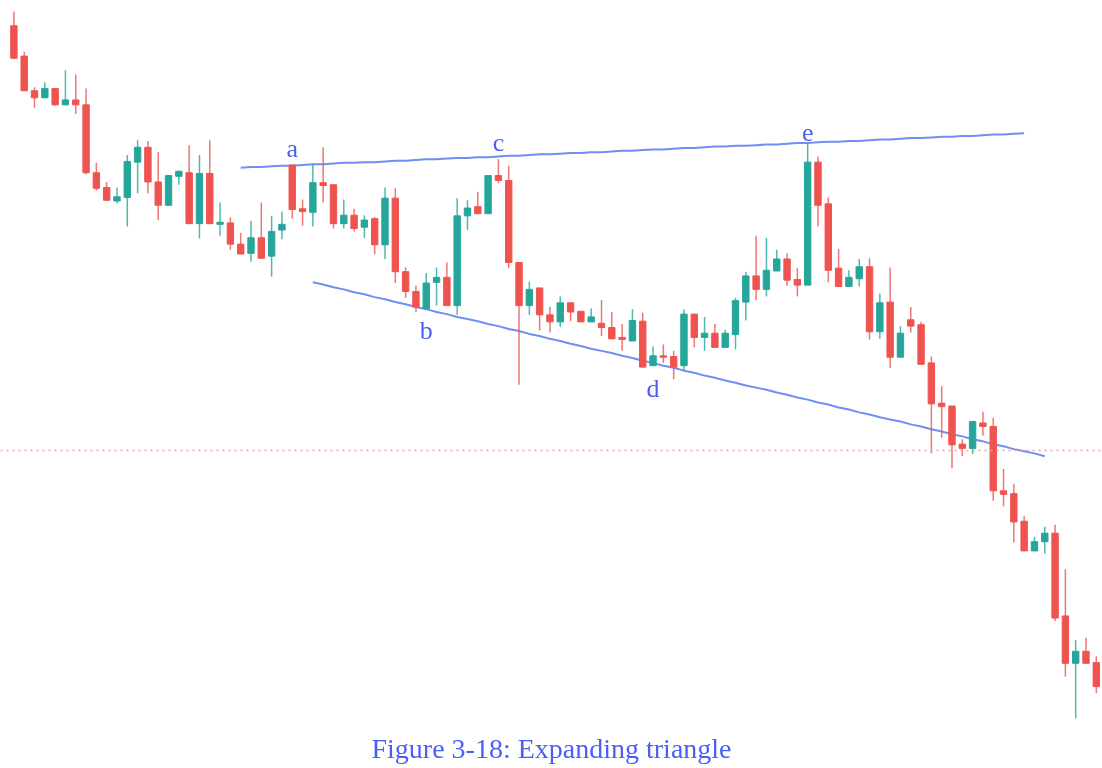 The height and width of the screenshot is (768, 1102). Describe the element at coordinates (653, 388) in the screenshot. I see `text: d` at that location.